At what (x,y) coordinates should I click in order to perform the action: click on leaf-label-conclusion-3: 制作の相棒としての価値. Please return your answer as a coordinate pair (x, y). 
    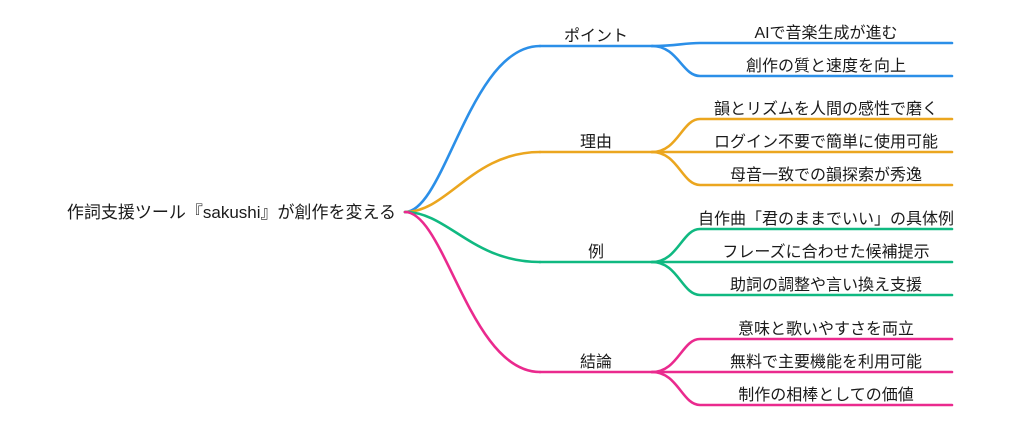
    Looking at the image, I should click on (826, 395).